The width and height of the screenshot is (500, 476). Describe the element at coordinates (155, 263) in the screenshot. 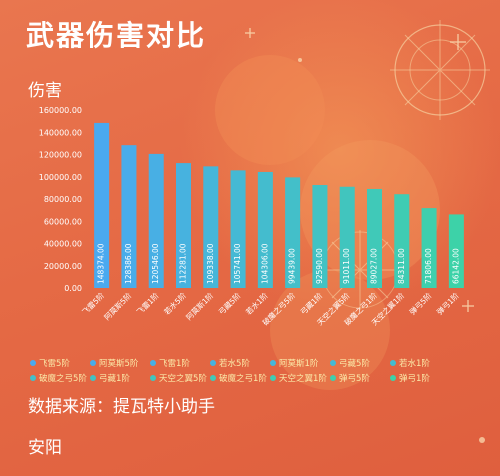

I see `bar-value-label: 120546.00` at that location.